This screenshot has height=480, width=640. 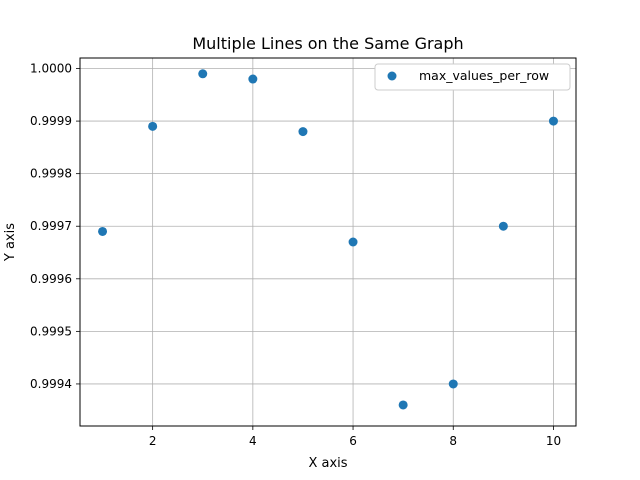 What do you see at coordinates (51, 279) in the screenshot?
I see `y-tick-label: 0.9996` at bounding box center [51, 279].